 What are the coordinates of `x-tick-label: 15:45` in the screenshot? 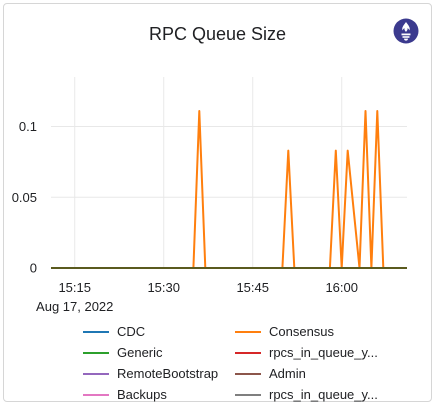 It's located at (252, 287).